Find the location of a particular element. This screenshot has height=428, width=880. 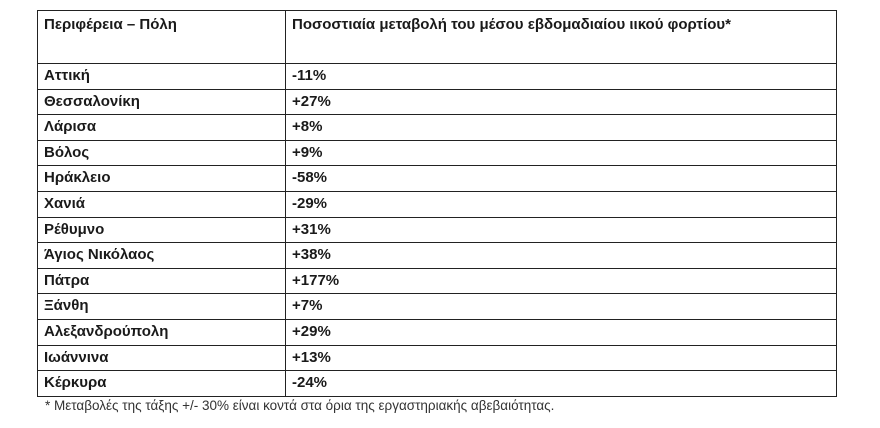

table-row: Χανιά -29% is located at coordinates (437, 204).